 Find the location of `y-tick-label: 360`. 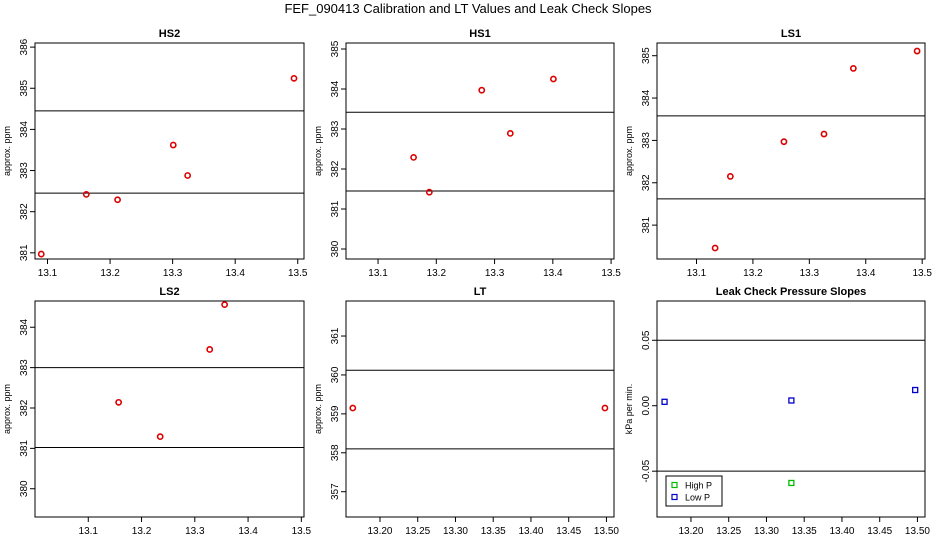

y-tick-label: 360 is located at coordinates (335, 374).